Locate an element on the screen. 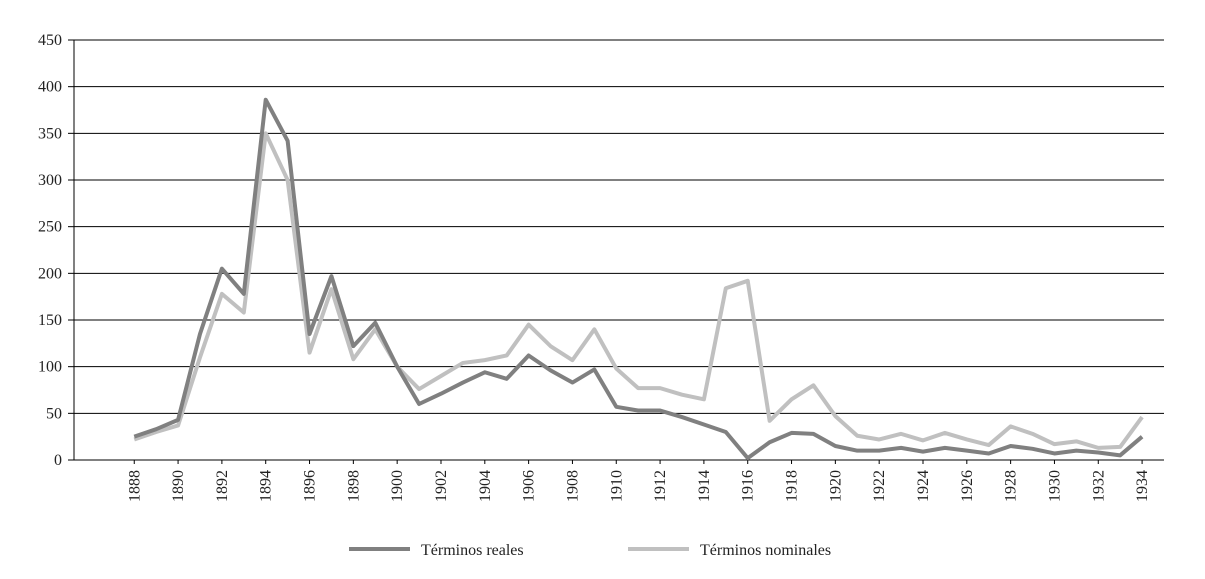  y-tick-label: 400 is located at coordinates (50, 87).